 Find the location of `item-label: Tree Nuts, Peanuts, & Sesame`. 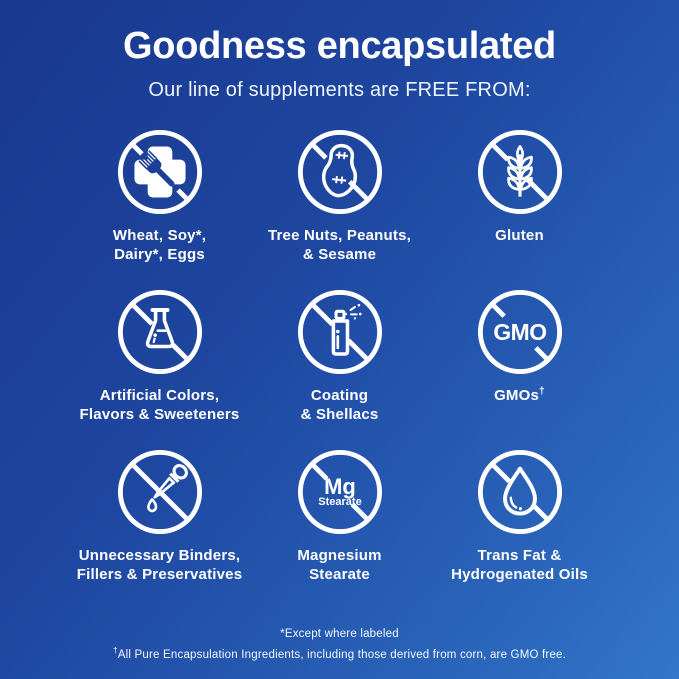

item-label: Tree Nuts, Peanuts, & Sesame is located at coordinates (339, 245).